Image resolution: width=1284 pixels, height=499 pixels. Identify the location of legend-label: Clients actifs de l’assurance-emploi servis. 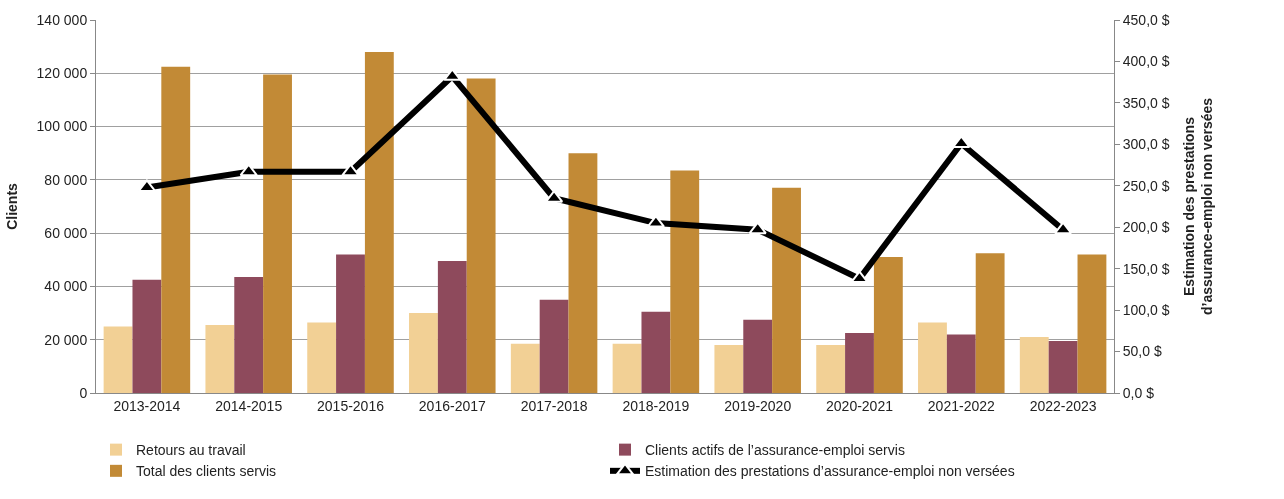
(775, 450).